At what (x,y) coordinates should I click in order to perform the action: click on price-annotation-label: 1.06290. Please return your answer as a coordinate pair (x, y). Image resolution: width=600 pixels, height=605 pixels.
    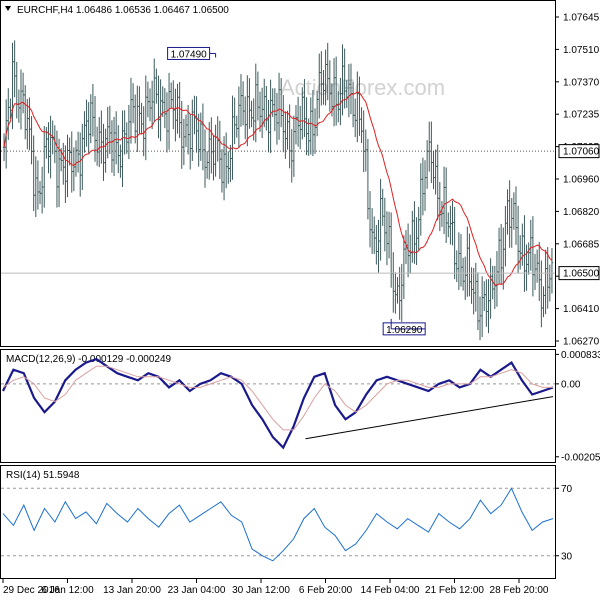
    Looking at the image, I should click on (404, 330).